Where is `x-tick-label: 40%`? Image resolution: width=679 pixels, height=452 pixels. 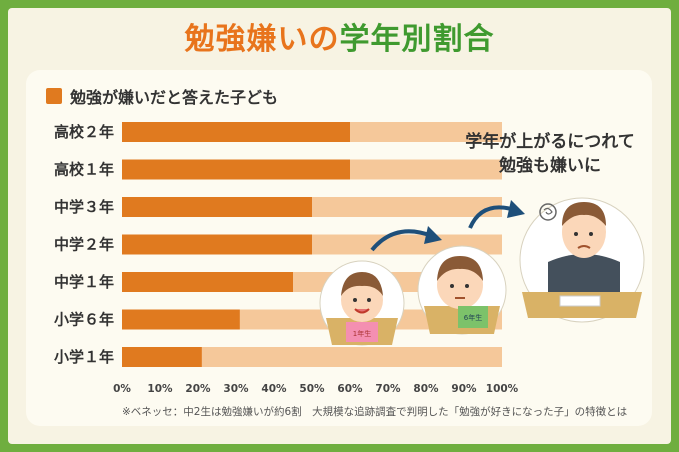
x-tick-label: 40% is located at coordinates (274, 389).